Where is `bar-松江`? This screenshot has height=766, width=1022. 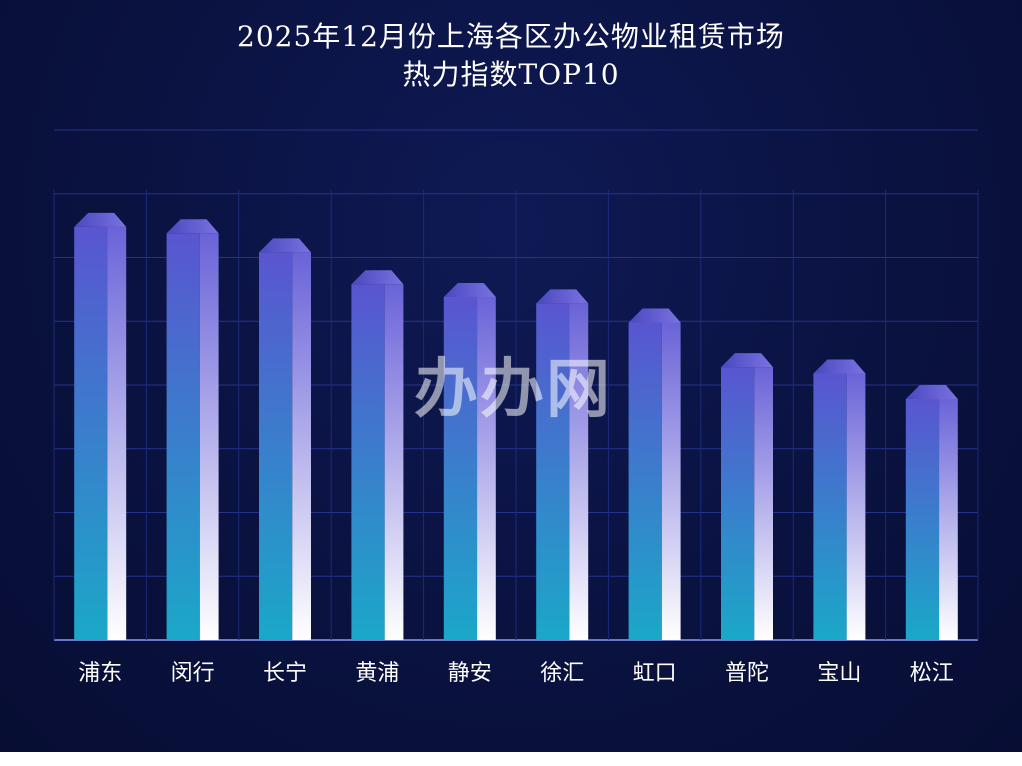
bar-松江 is located at coordinates (931, 512).